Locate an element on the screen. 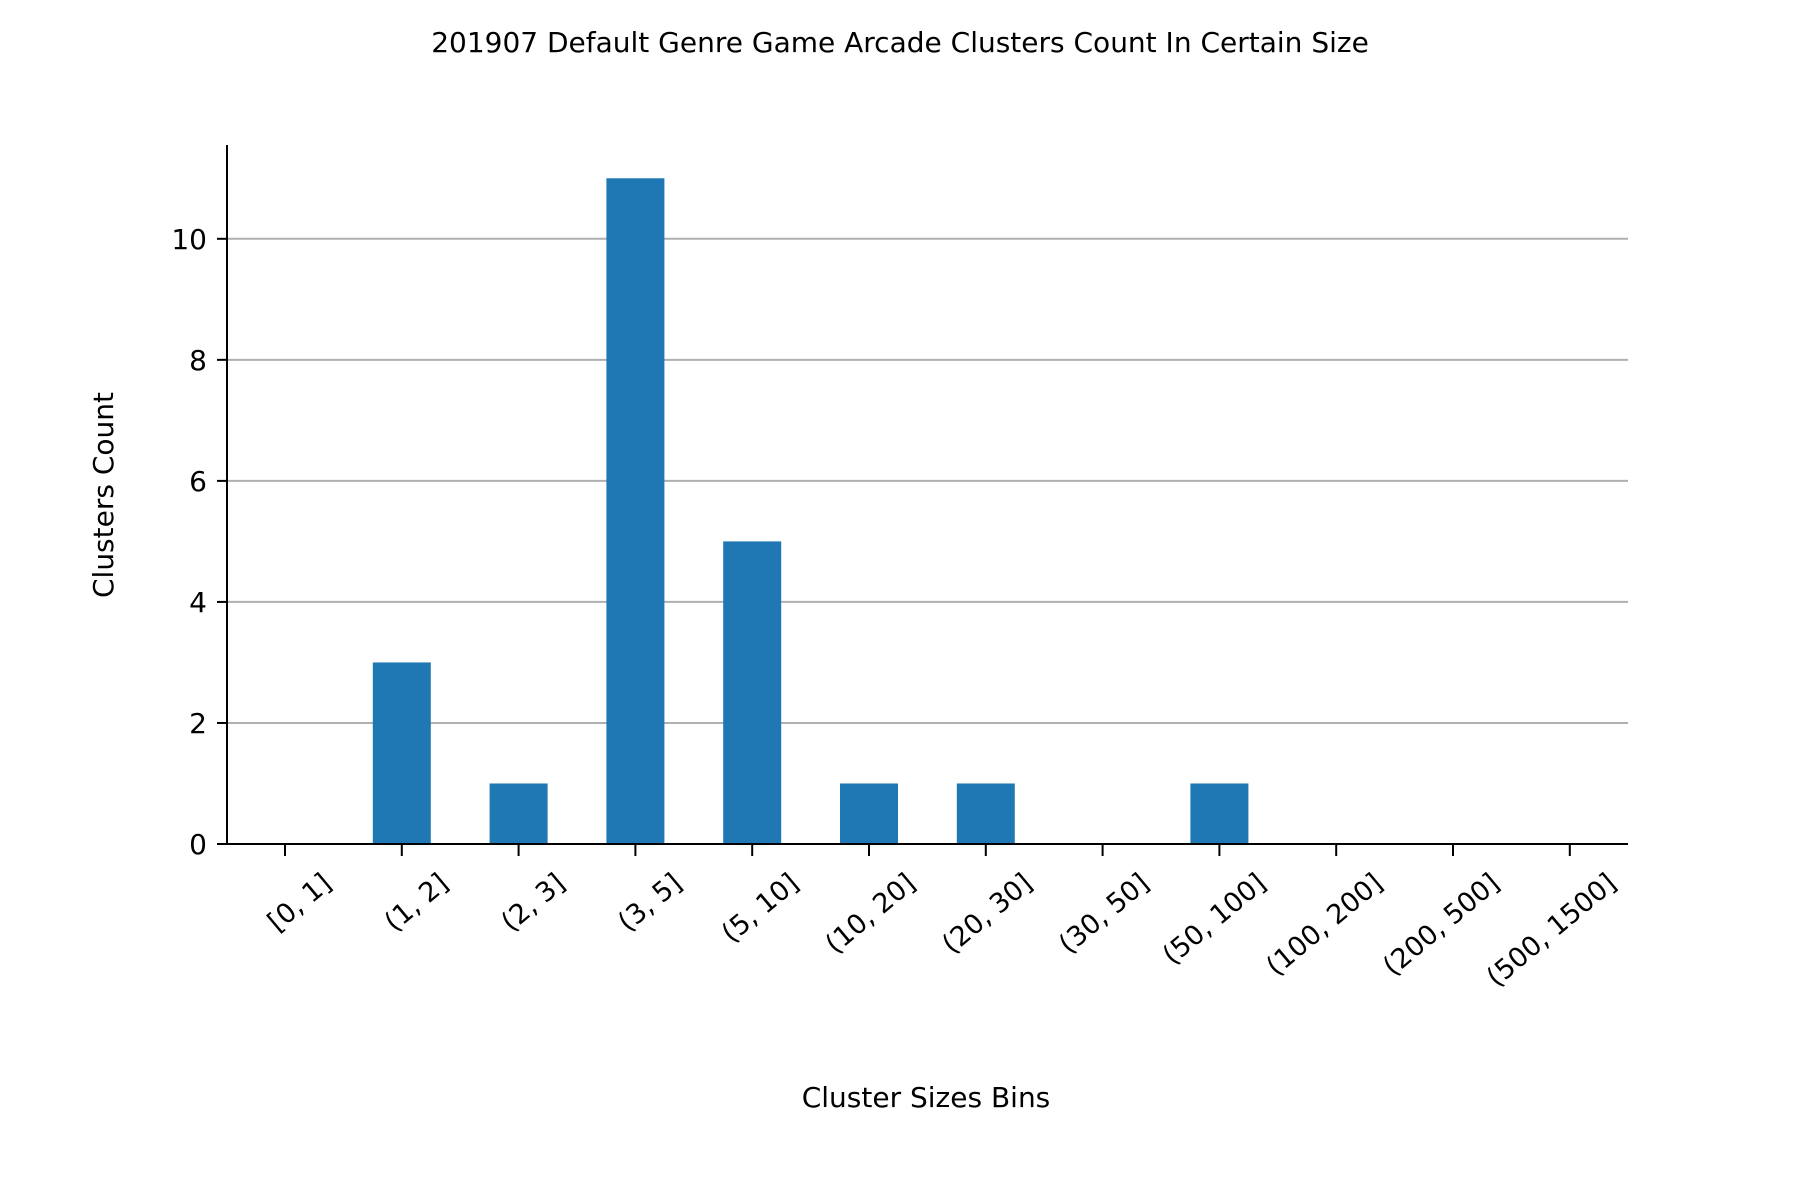 This screenshot has width=1800, height=1200. x-tick-label: (30, 50] is located at coordinates (1104, 914).